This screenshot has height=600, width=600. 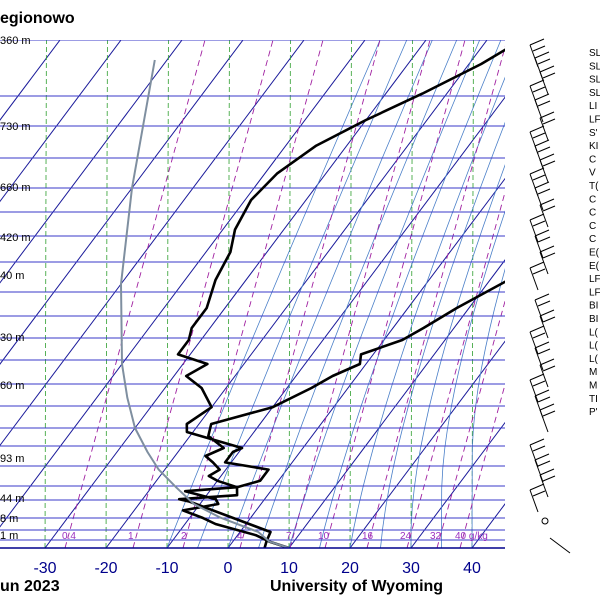 What do you see at coordinates (240, 536) in the screenshot?
I see `mixing-ratio-label: 4` at bounding box center [240, 536].